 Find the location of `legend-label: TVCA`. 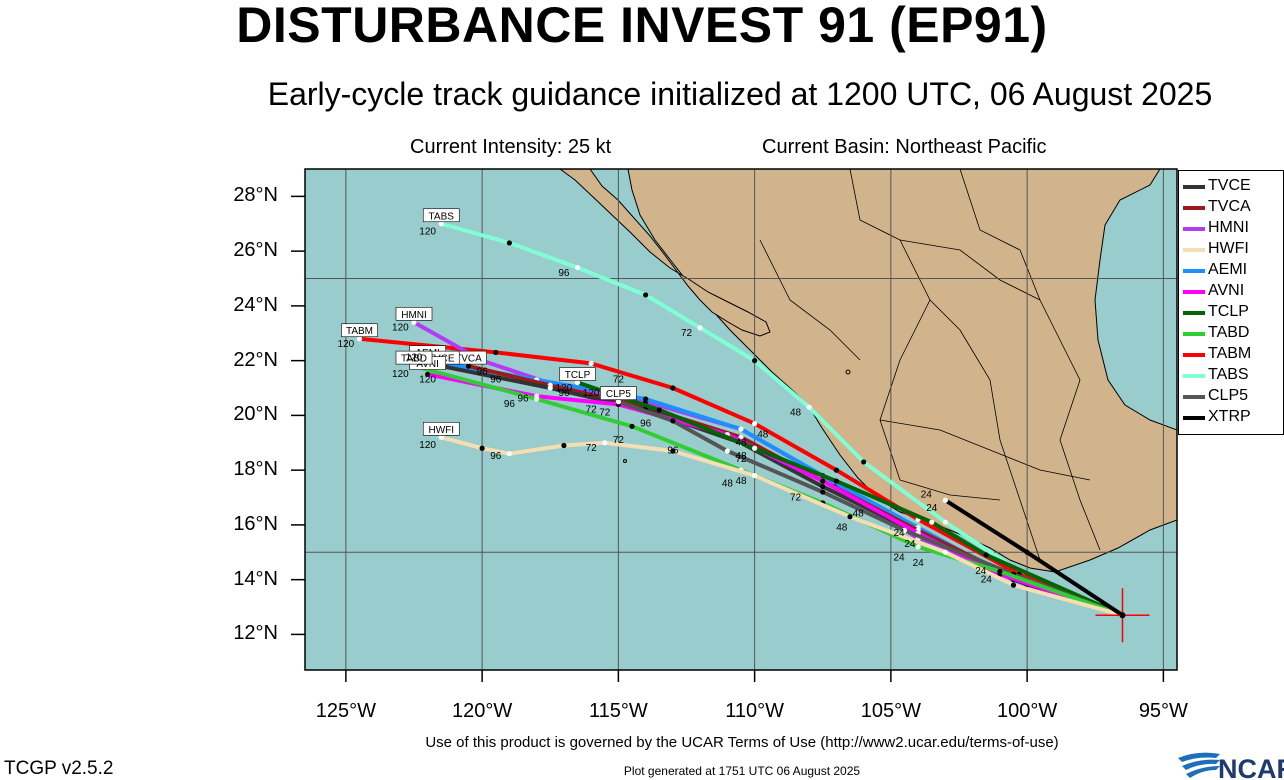

legend-label: TVCA is located at coordinates (1229, 206).